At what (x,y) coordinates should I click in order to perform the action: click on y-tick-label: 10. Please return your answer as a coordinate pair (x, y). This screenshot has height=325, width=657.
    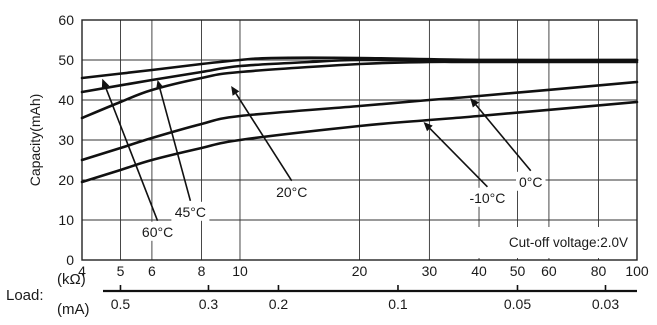
    Looking at the image, I should click on (66, 220).